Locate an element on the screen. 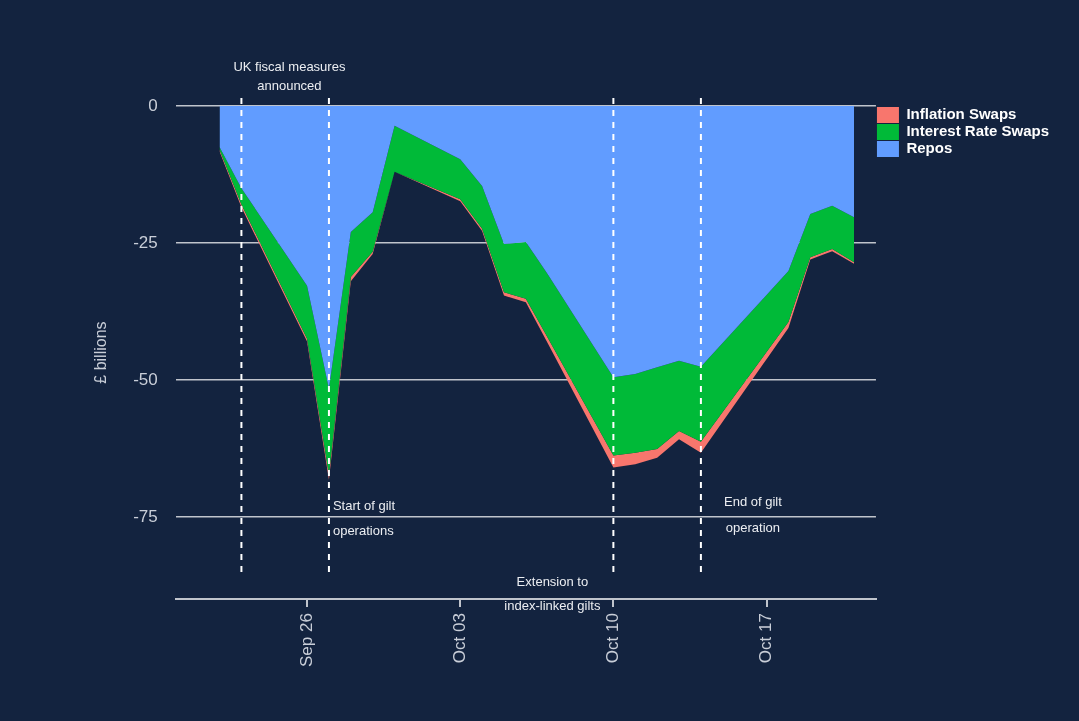  ref-line-label: UK fiscal measures announced is located at coordinates (289, 75).